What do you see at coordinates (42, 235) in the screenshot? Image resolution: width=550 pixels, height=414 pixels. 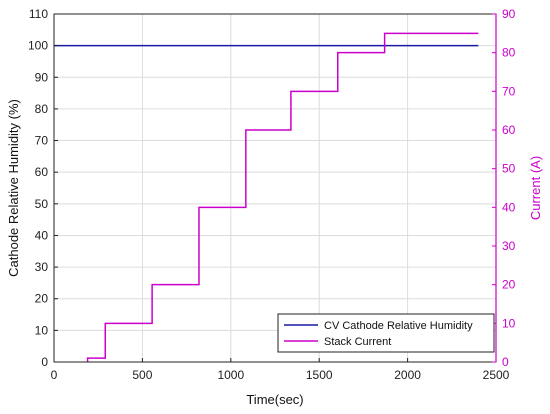 I see `y-left-tick-label: 40` at bounding box center [42, 235].